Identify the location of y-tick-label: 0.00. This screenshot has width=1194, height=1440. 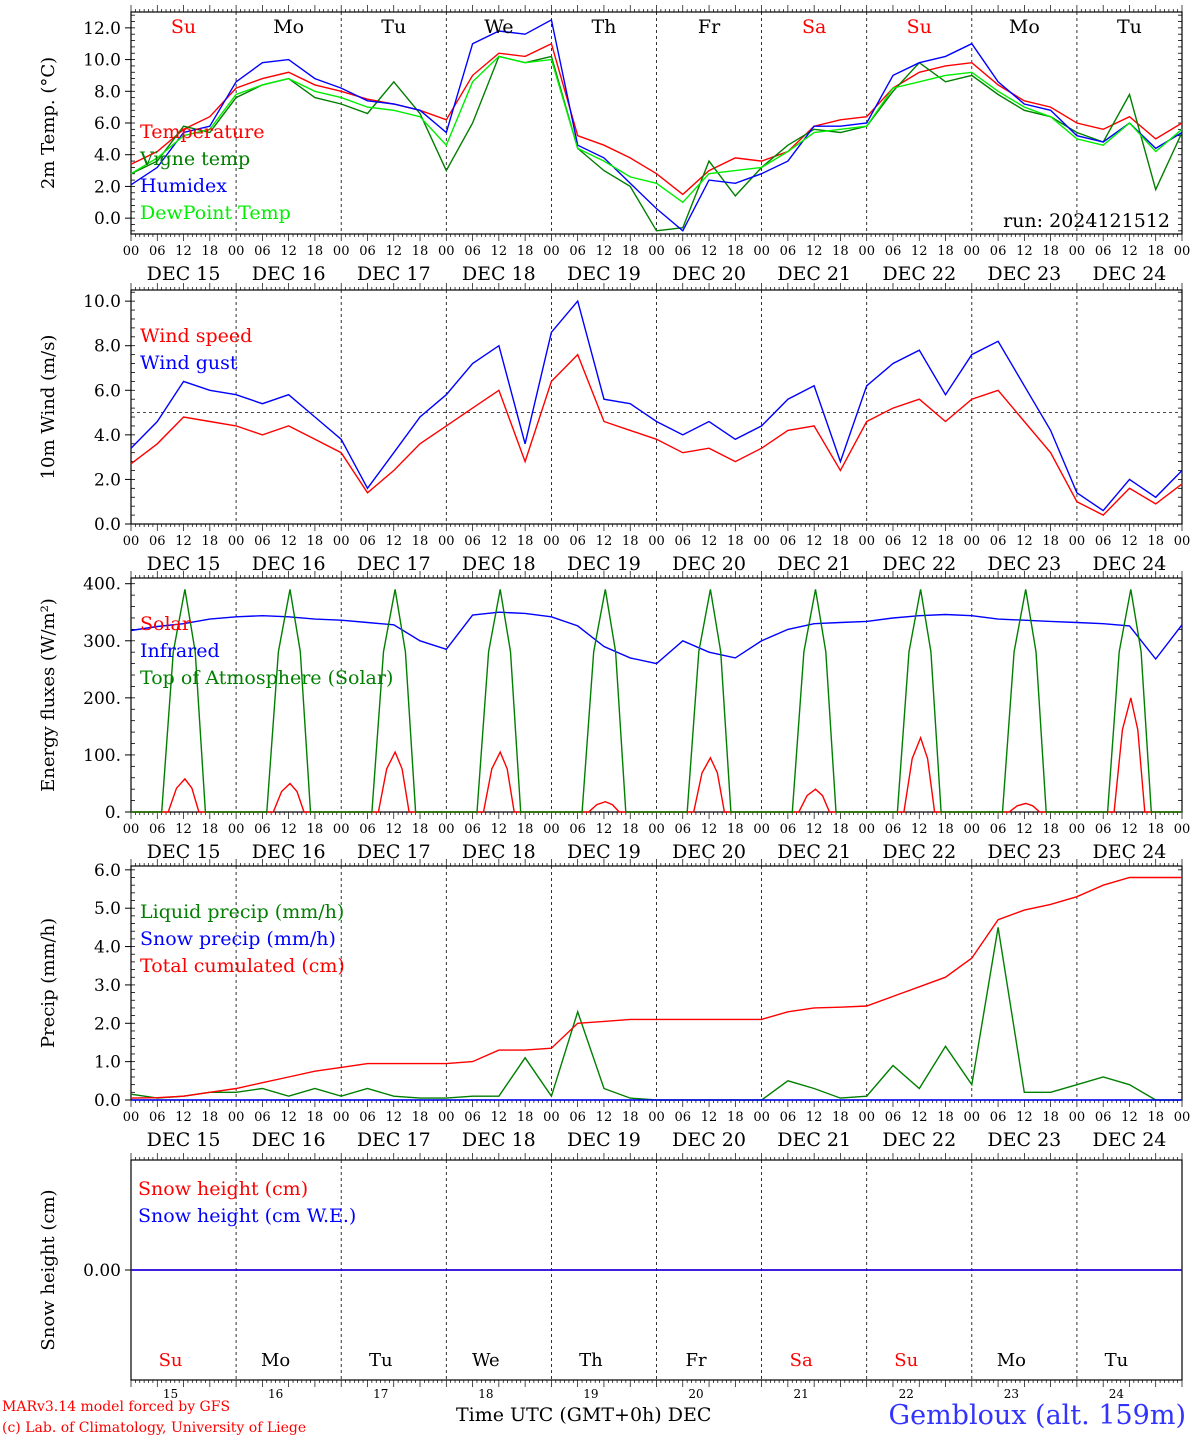
(102, 1271).